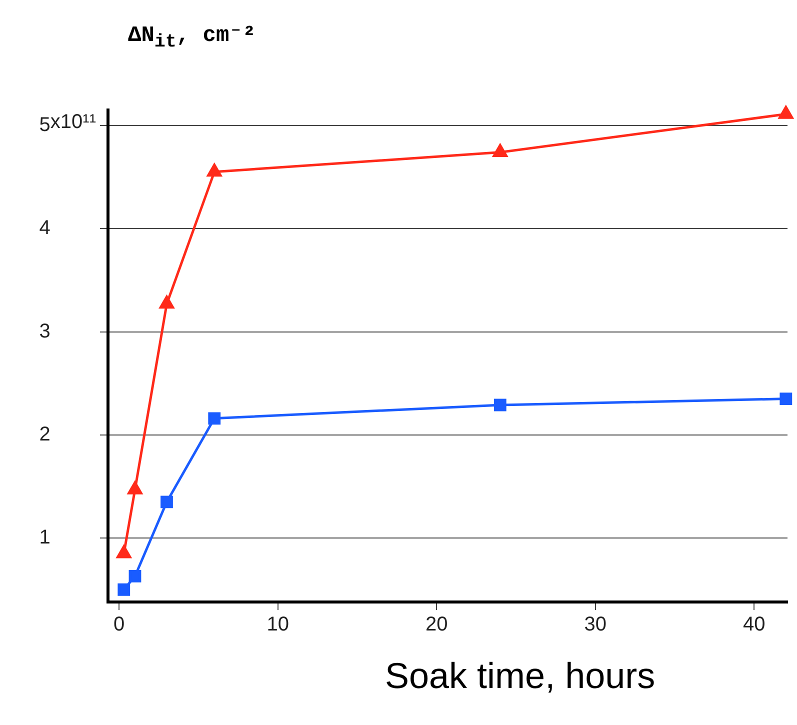 This screenshot has height=725, width=797. I want to click on y-tick-label: 5, so click(44, 125).